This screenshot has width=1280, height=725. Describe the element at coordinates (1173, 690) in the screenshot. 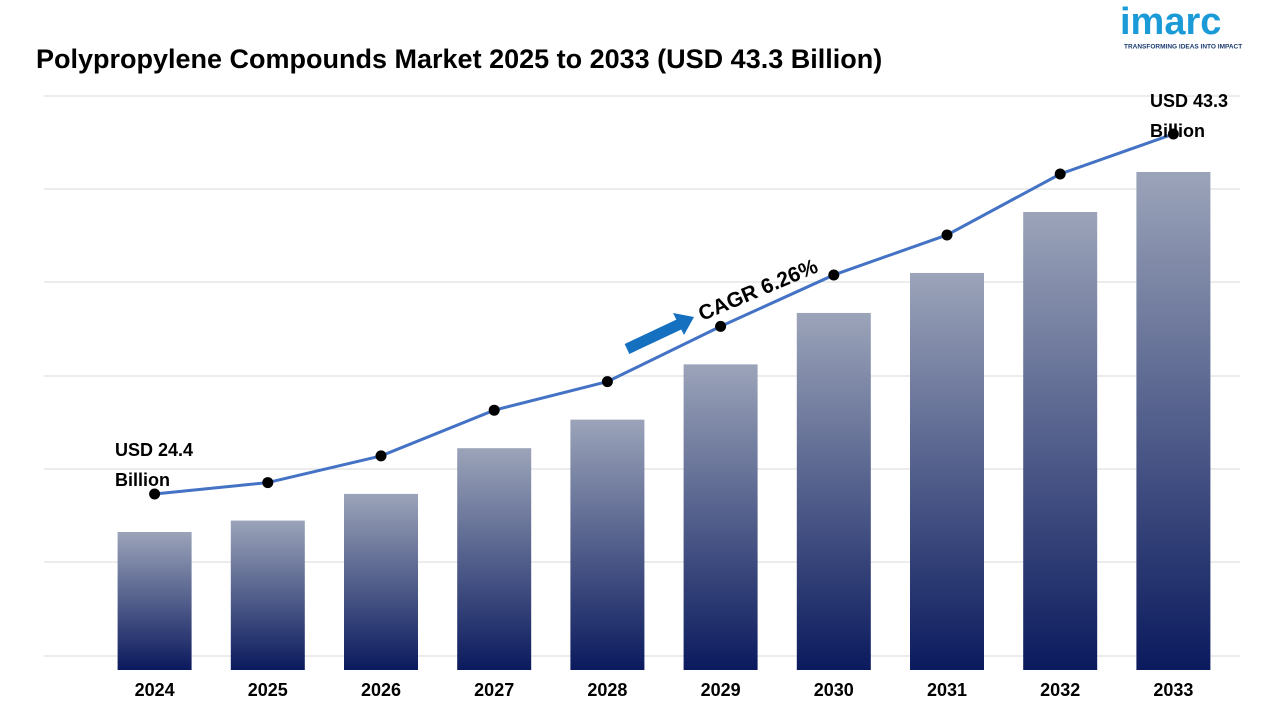

I see `x-tick-label: 2033` at that location.